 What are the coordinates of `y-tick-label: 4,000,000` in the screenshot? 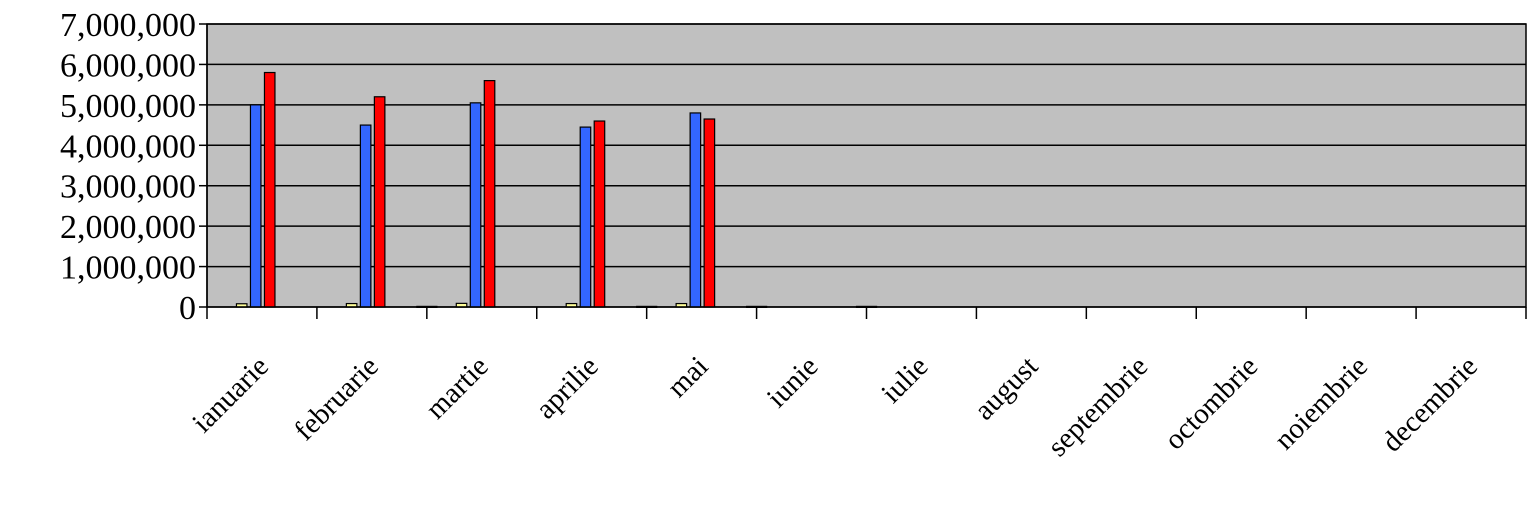 It's located at (128, 146).